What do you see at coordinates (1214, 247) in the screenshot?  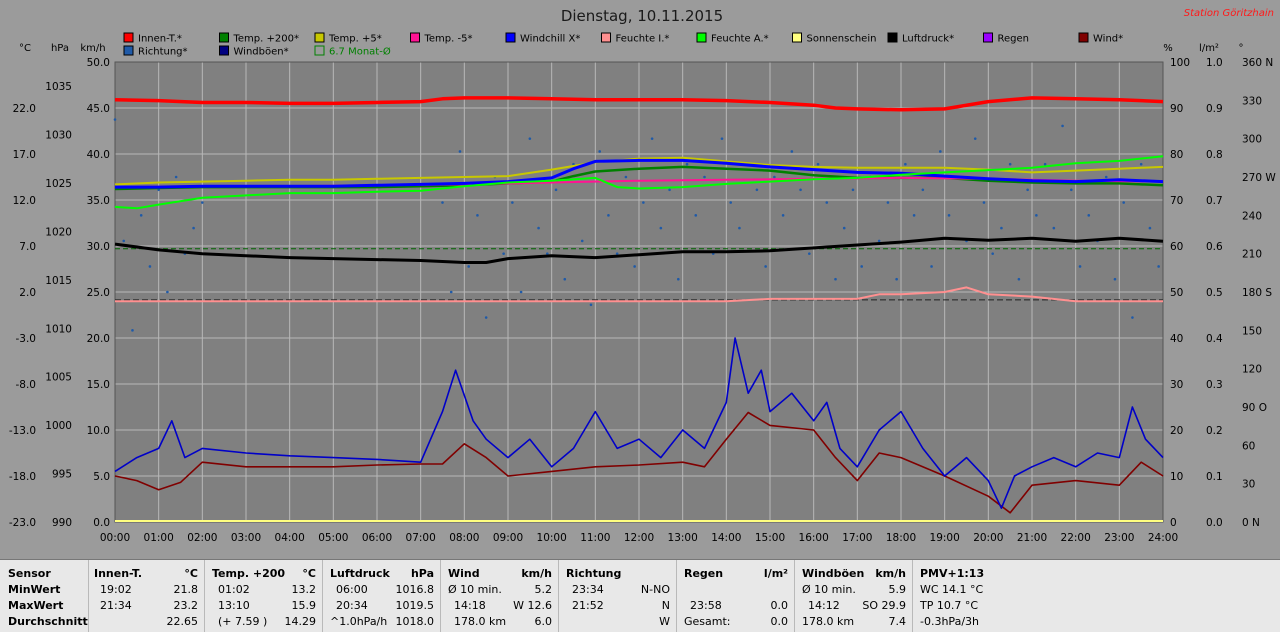 I see `tick-rain: 0.6` at bounding box center [1214, 247].